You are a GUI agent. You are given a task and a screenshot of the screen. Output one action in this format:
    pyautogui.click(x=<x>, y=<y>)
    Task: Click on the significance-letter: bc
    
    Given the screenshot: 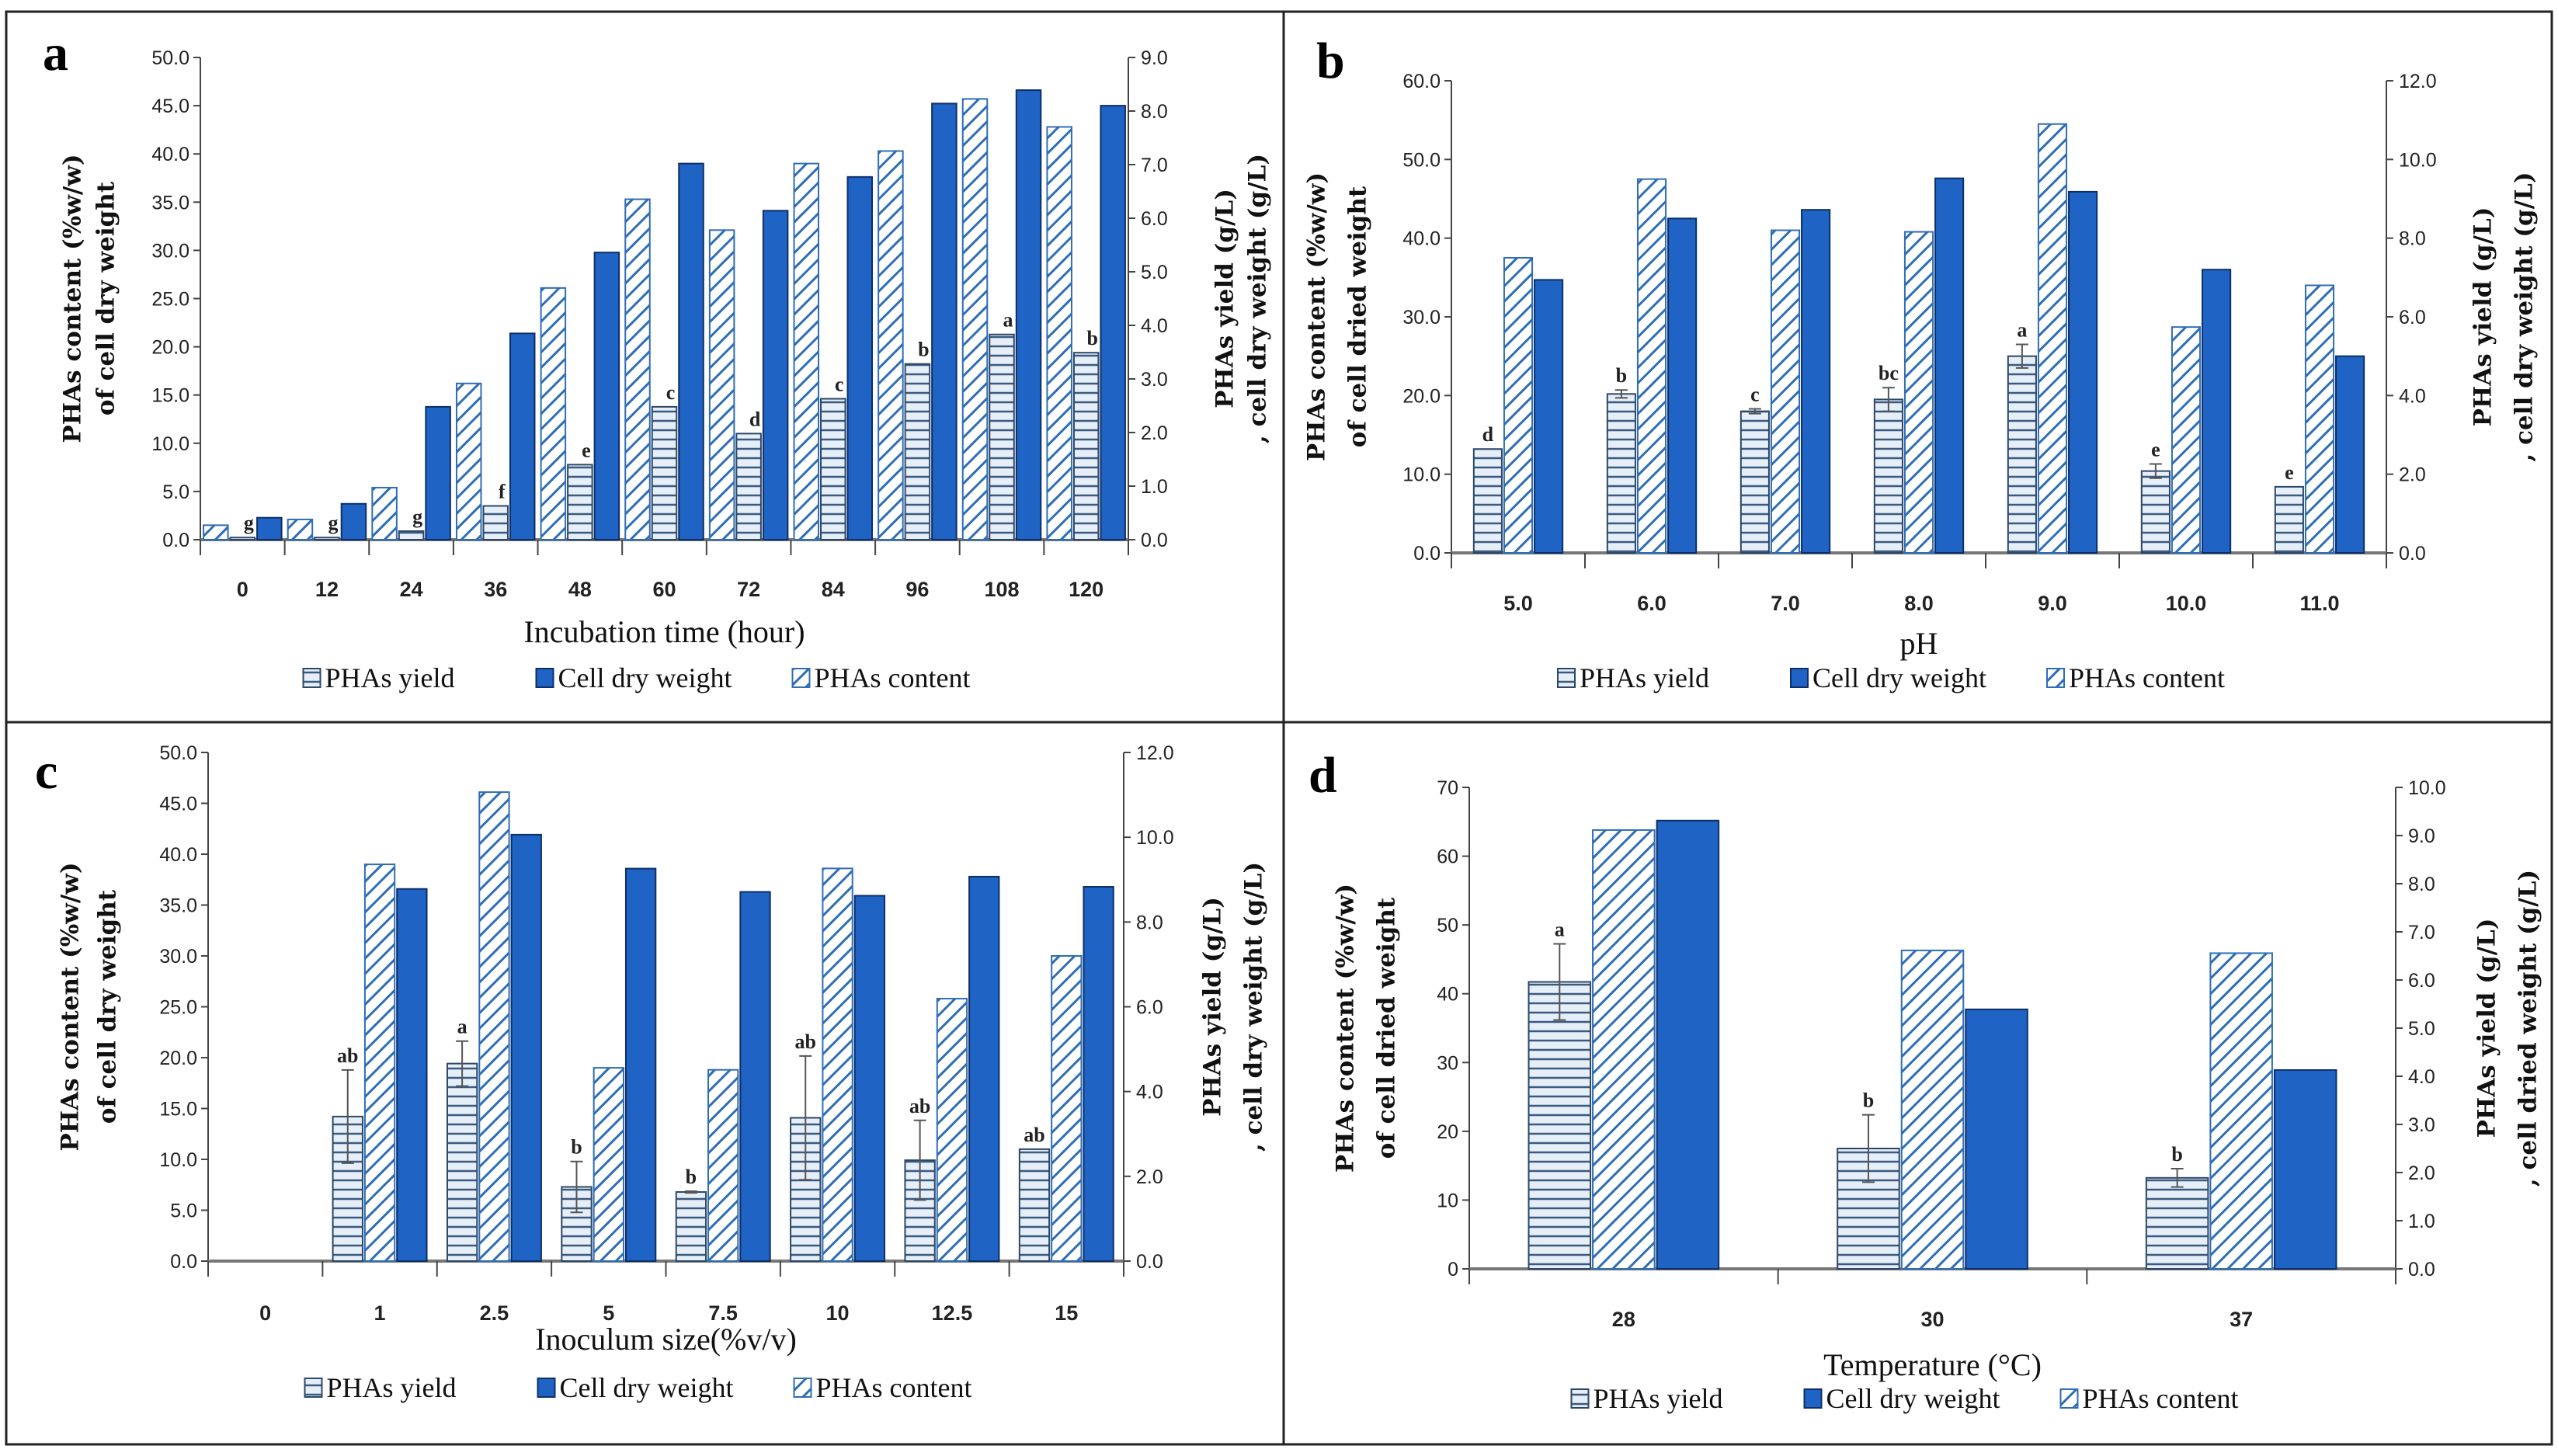 What is the action you would take?
    pyautogui.click(x=1889, y=373)
    